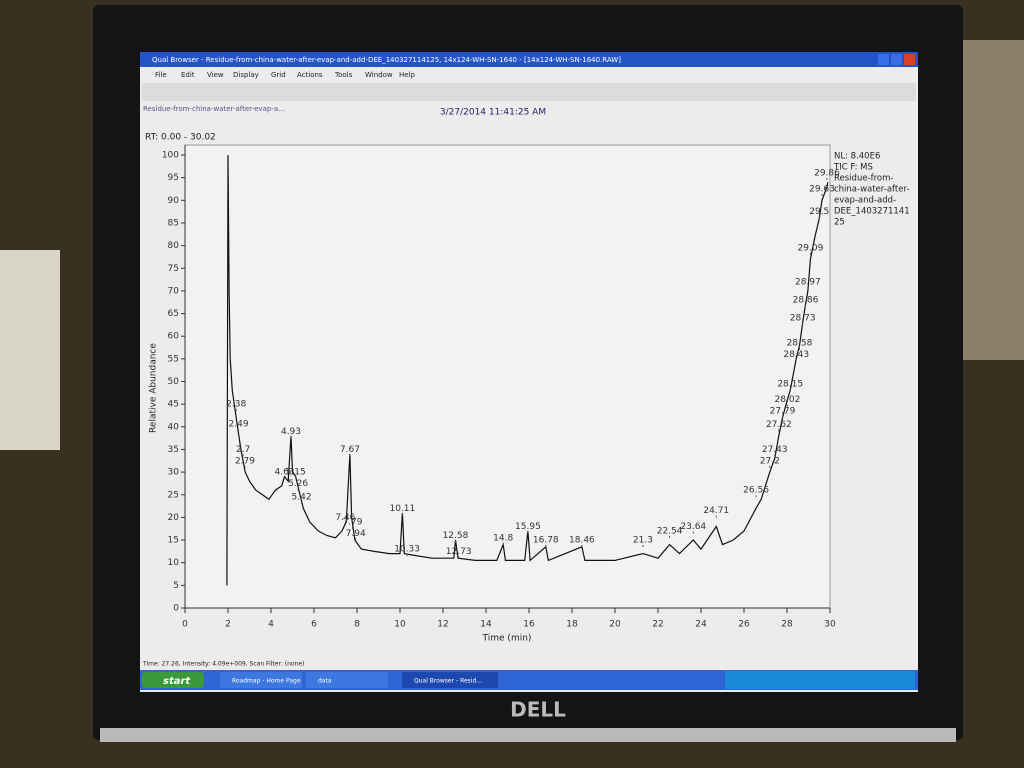 This screenshot has height=768, width=1024. Describe the element at coordinates (803, 319) in the screenshot. I see `peak-label: 28.73` at that location.